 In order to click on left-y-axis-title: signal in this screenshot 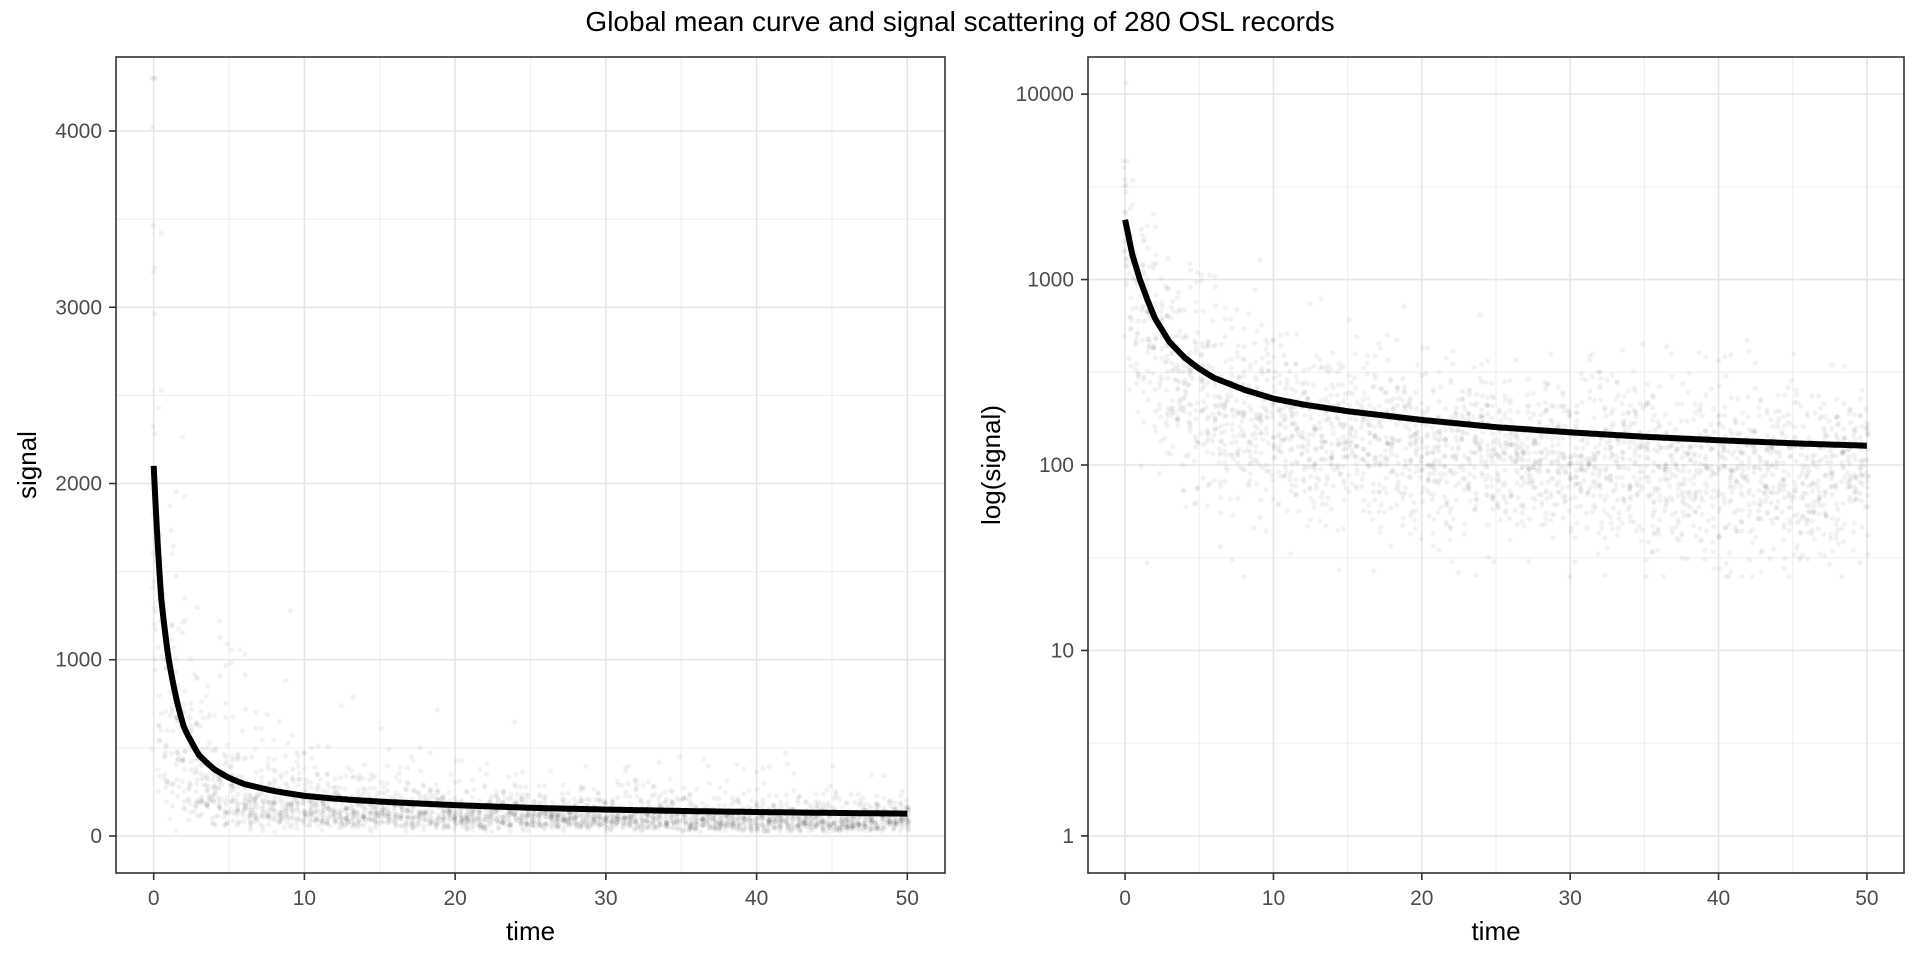, I will do `click(27, 465)`.